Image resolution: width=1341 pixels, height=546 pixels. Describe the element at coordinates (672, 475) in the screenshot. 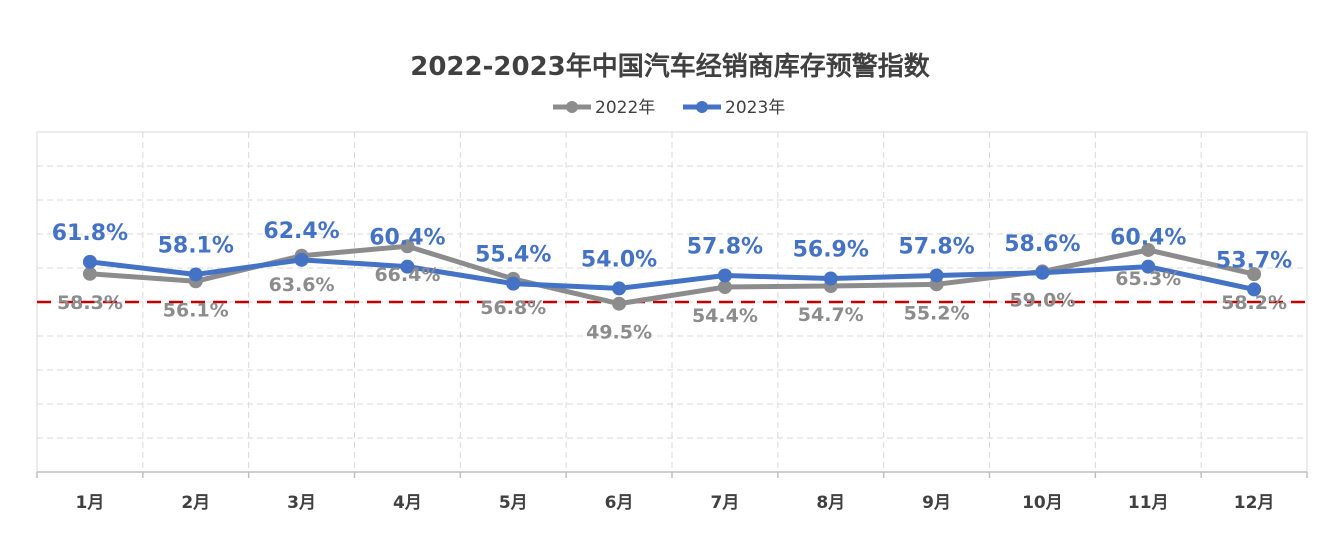

I see `x-ticks` at that location.